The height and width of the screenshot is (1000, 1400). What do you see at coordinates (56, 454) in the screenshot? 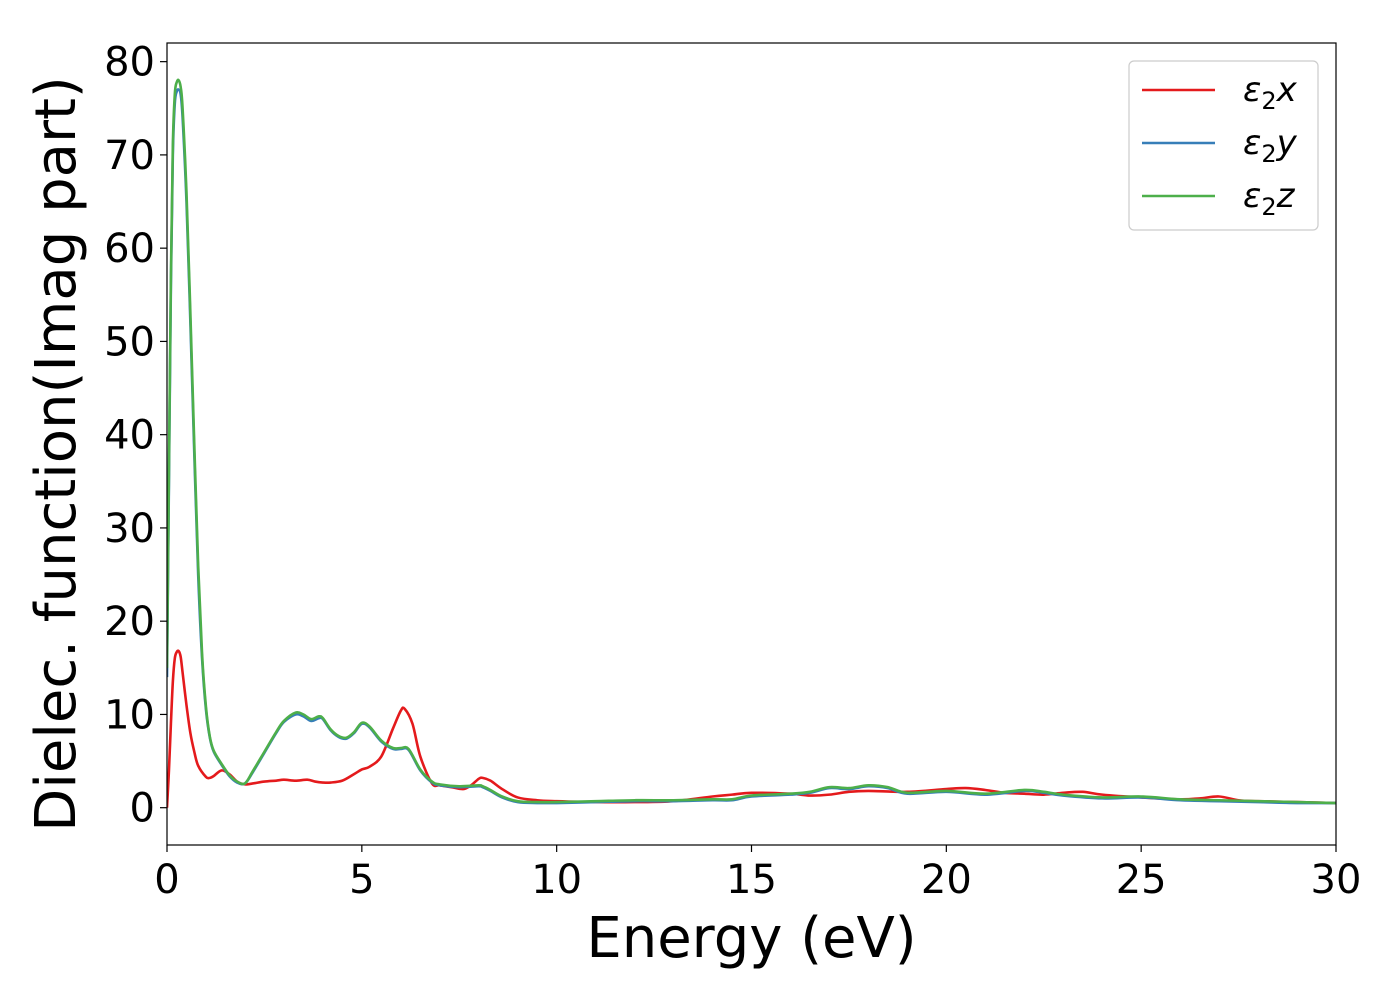
I see `y-axis-title: Dielec. function(Imag part)` at bounding box center [56, 454].